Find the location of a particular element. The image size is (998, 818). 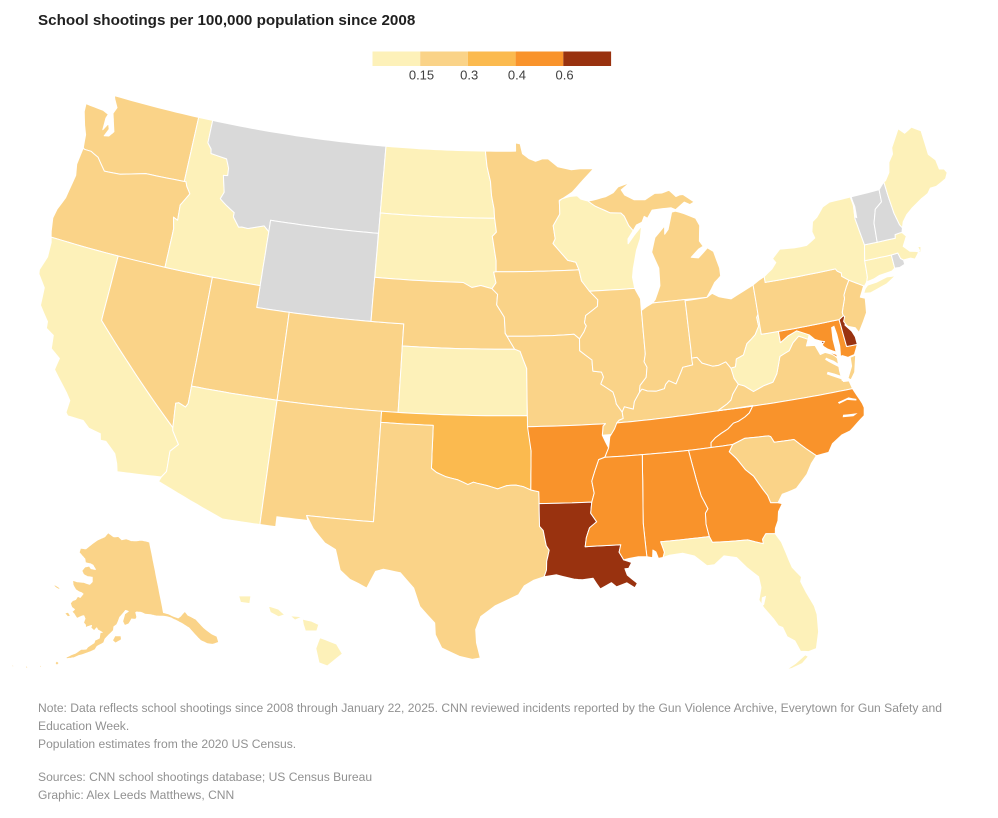

svg-text: 0.6 is located at coordinates (565, 75).